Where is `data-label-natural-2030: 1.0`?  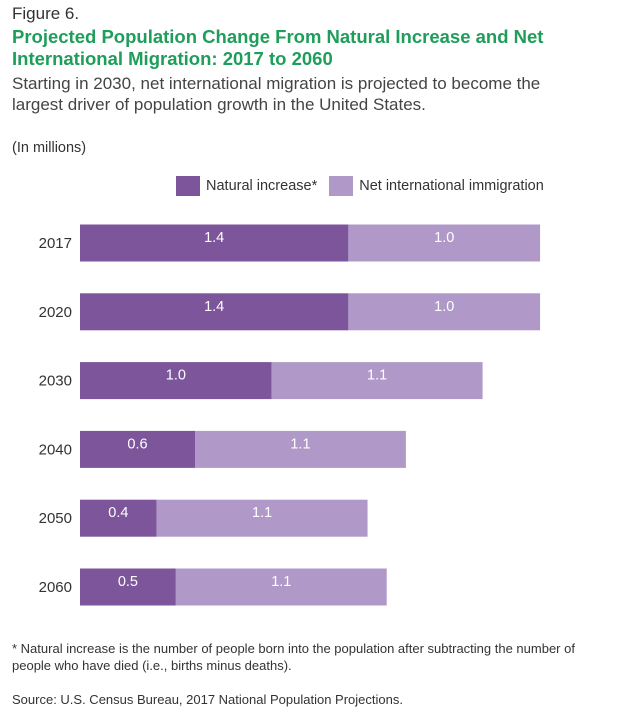 data-label-natural-2030: 1.0 is located at coordinates (176, 376).